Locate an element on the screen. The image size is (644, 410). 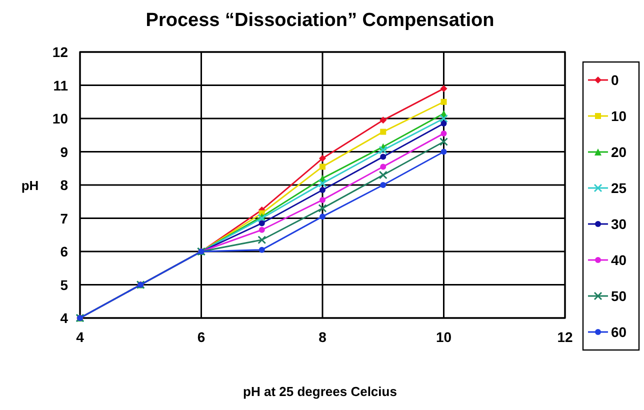
y-tick-label: 7 is located at coordinates (64, 218).